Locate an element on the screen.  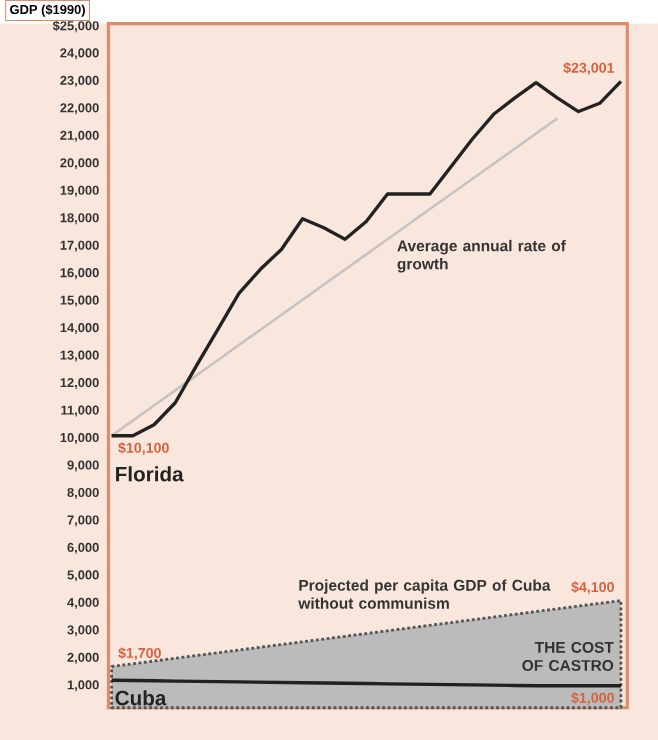
series-label: Florida is located at coordinates (149, 474).